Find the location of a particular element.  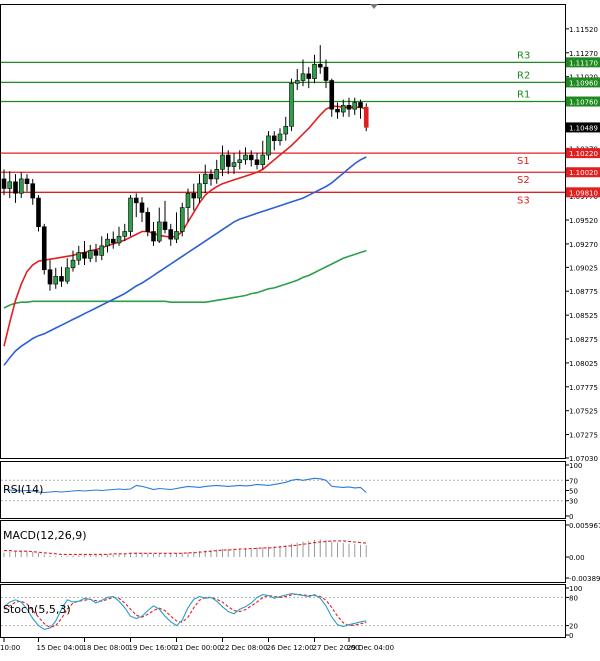

price-tick-label: 1.09520 is located at coordinates (583, 221).